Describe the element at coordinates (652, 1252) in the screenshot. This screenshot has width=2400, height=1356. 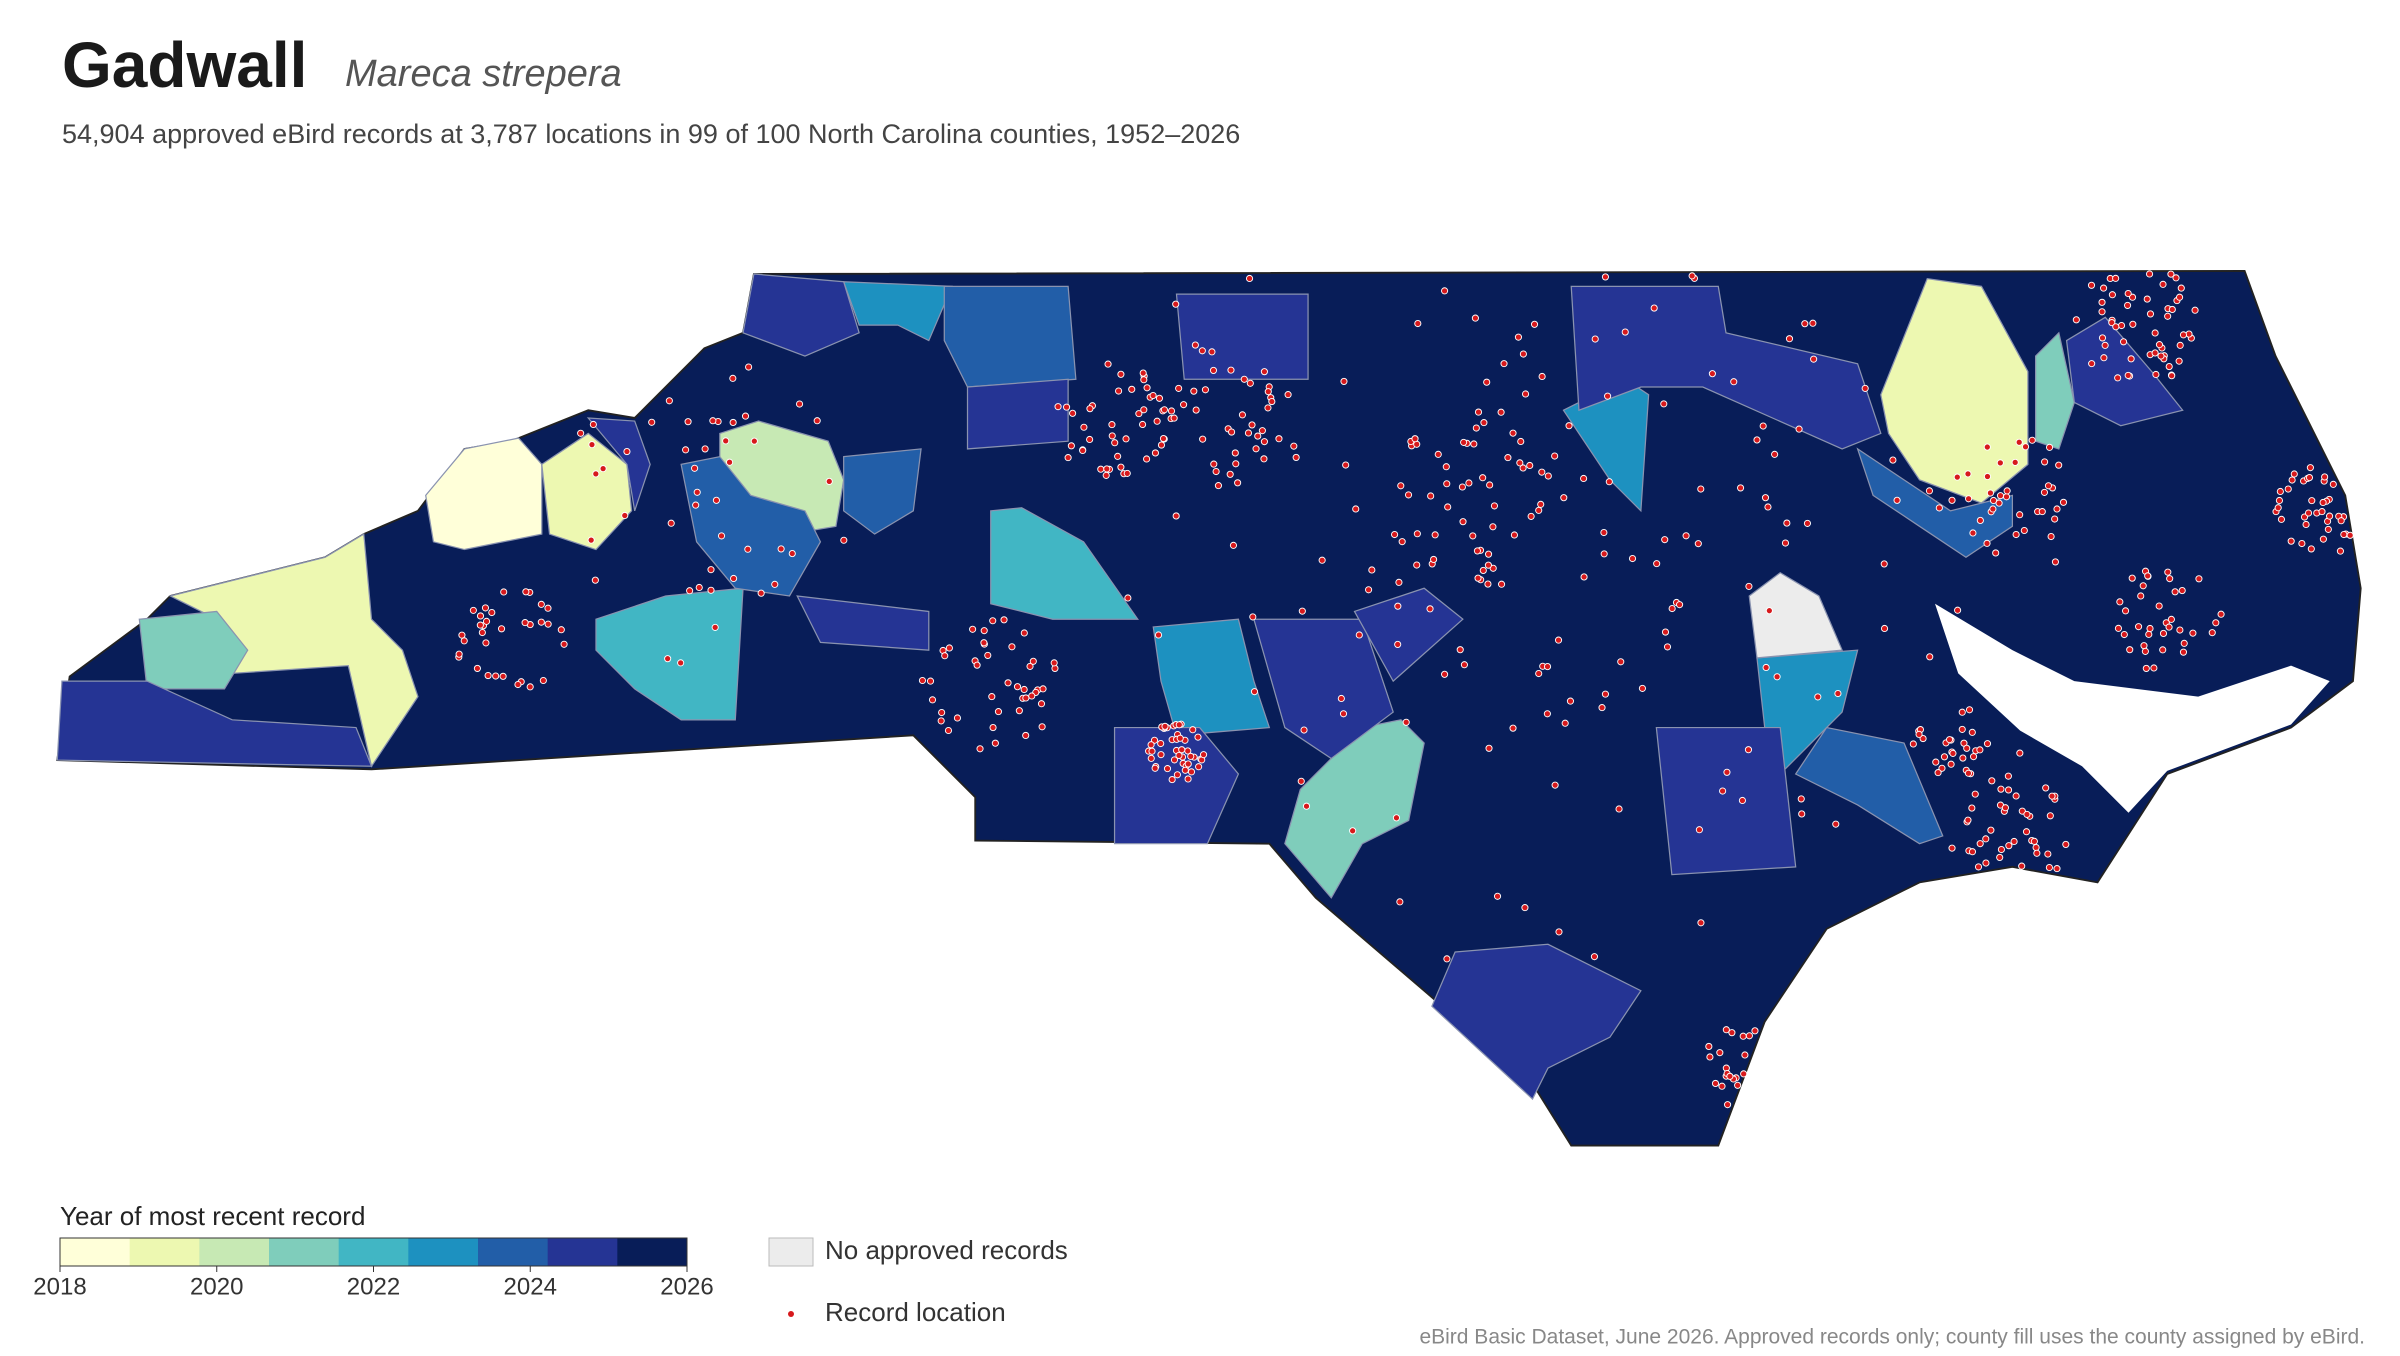
I see `colorbar-bin` at that location.